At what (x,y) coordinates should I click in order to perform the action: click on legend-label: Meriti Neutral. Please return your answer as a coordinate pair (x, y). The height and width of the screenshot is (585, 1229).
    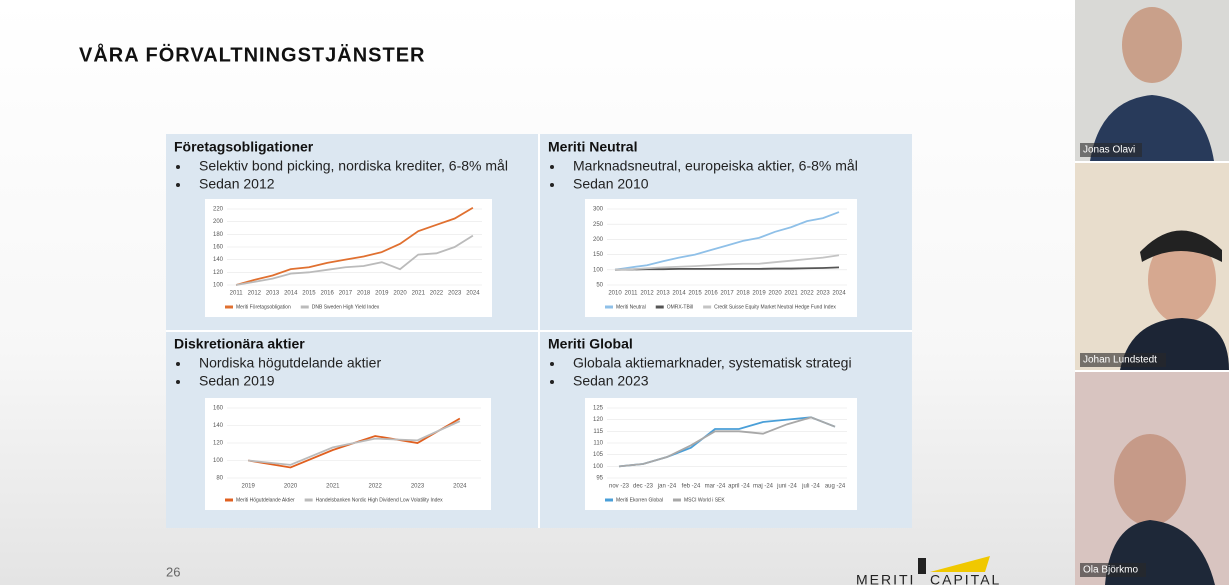
    Looking at the image, I should click on (631, 307).